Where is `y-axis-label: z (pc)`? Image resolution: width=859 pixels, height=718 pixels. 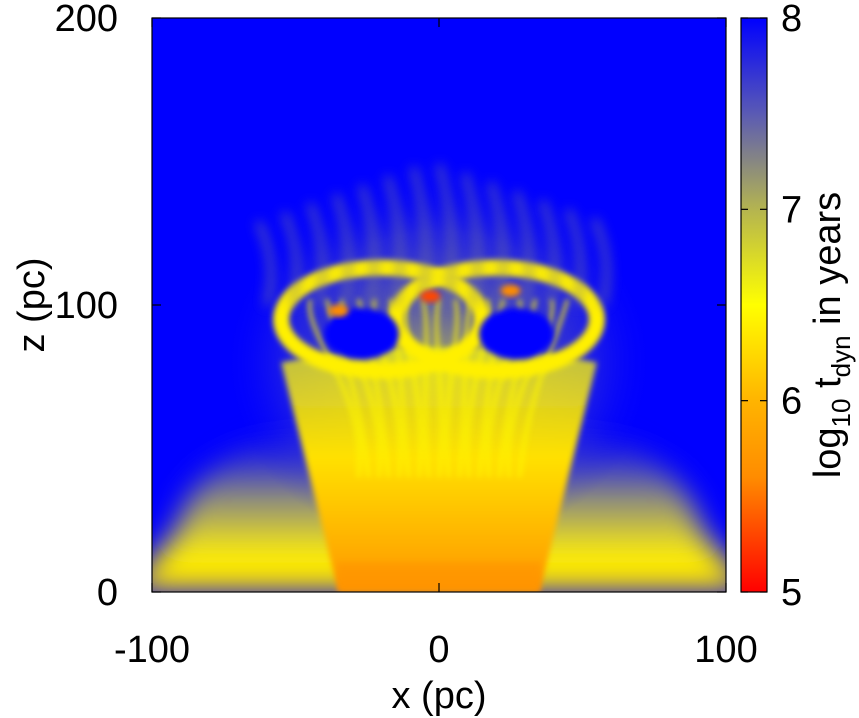 y-axis-label: z (pc) is located at coordinates (32, 305).